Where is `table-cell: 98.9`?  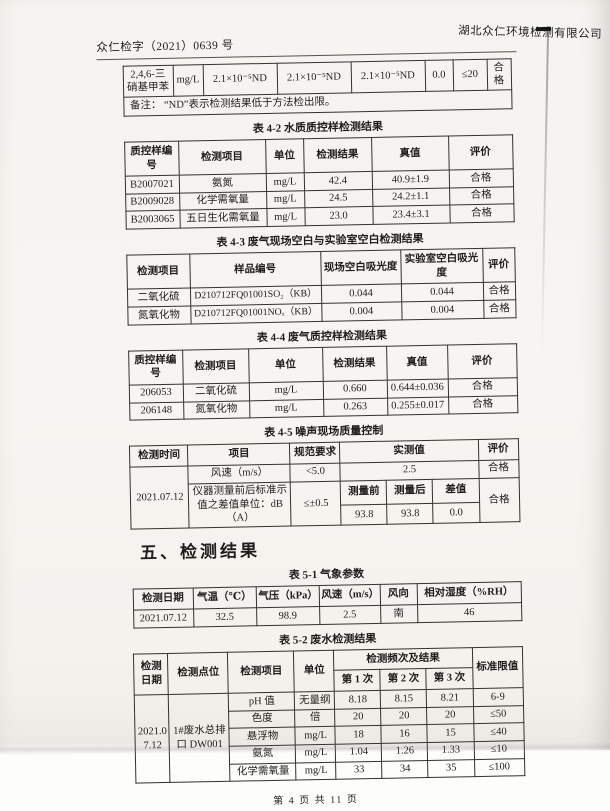 table-cell: 98.9 is located at coordinates (288, 616).